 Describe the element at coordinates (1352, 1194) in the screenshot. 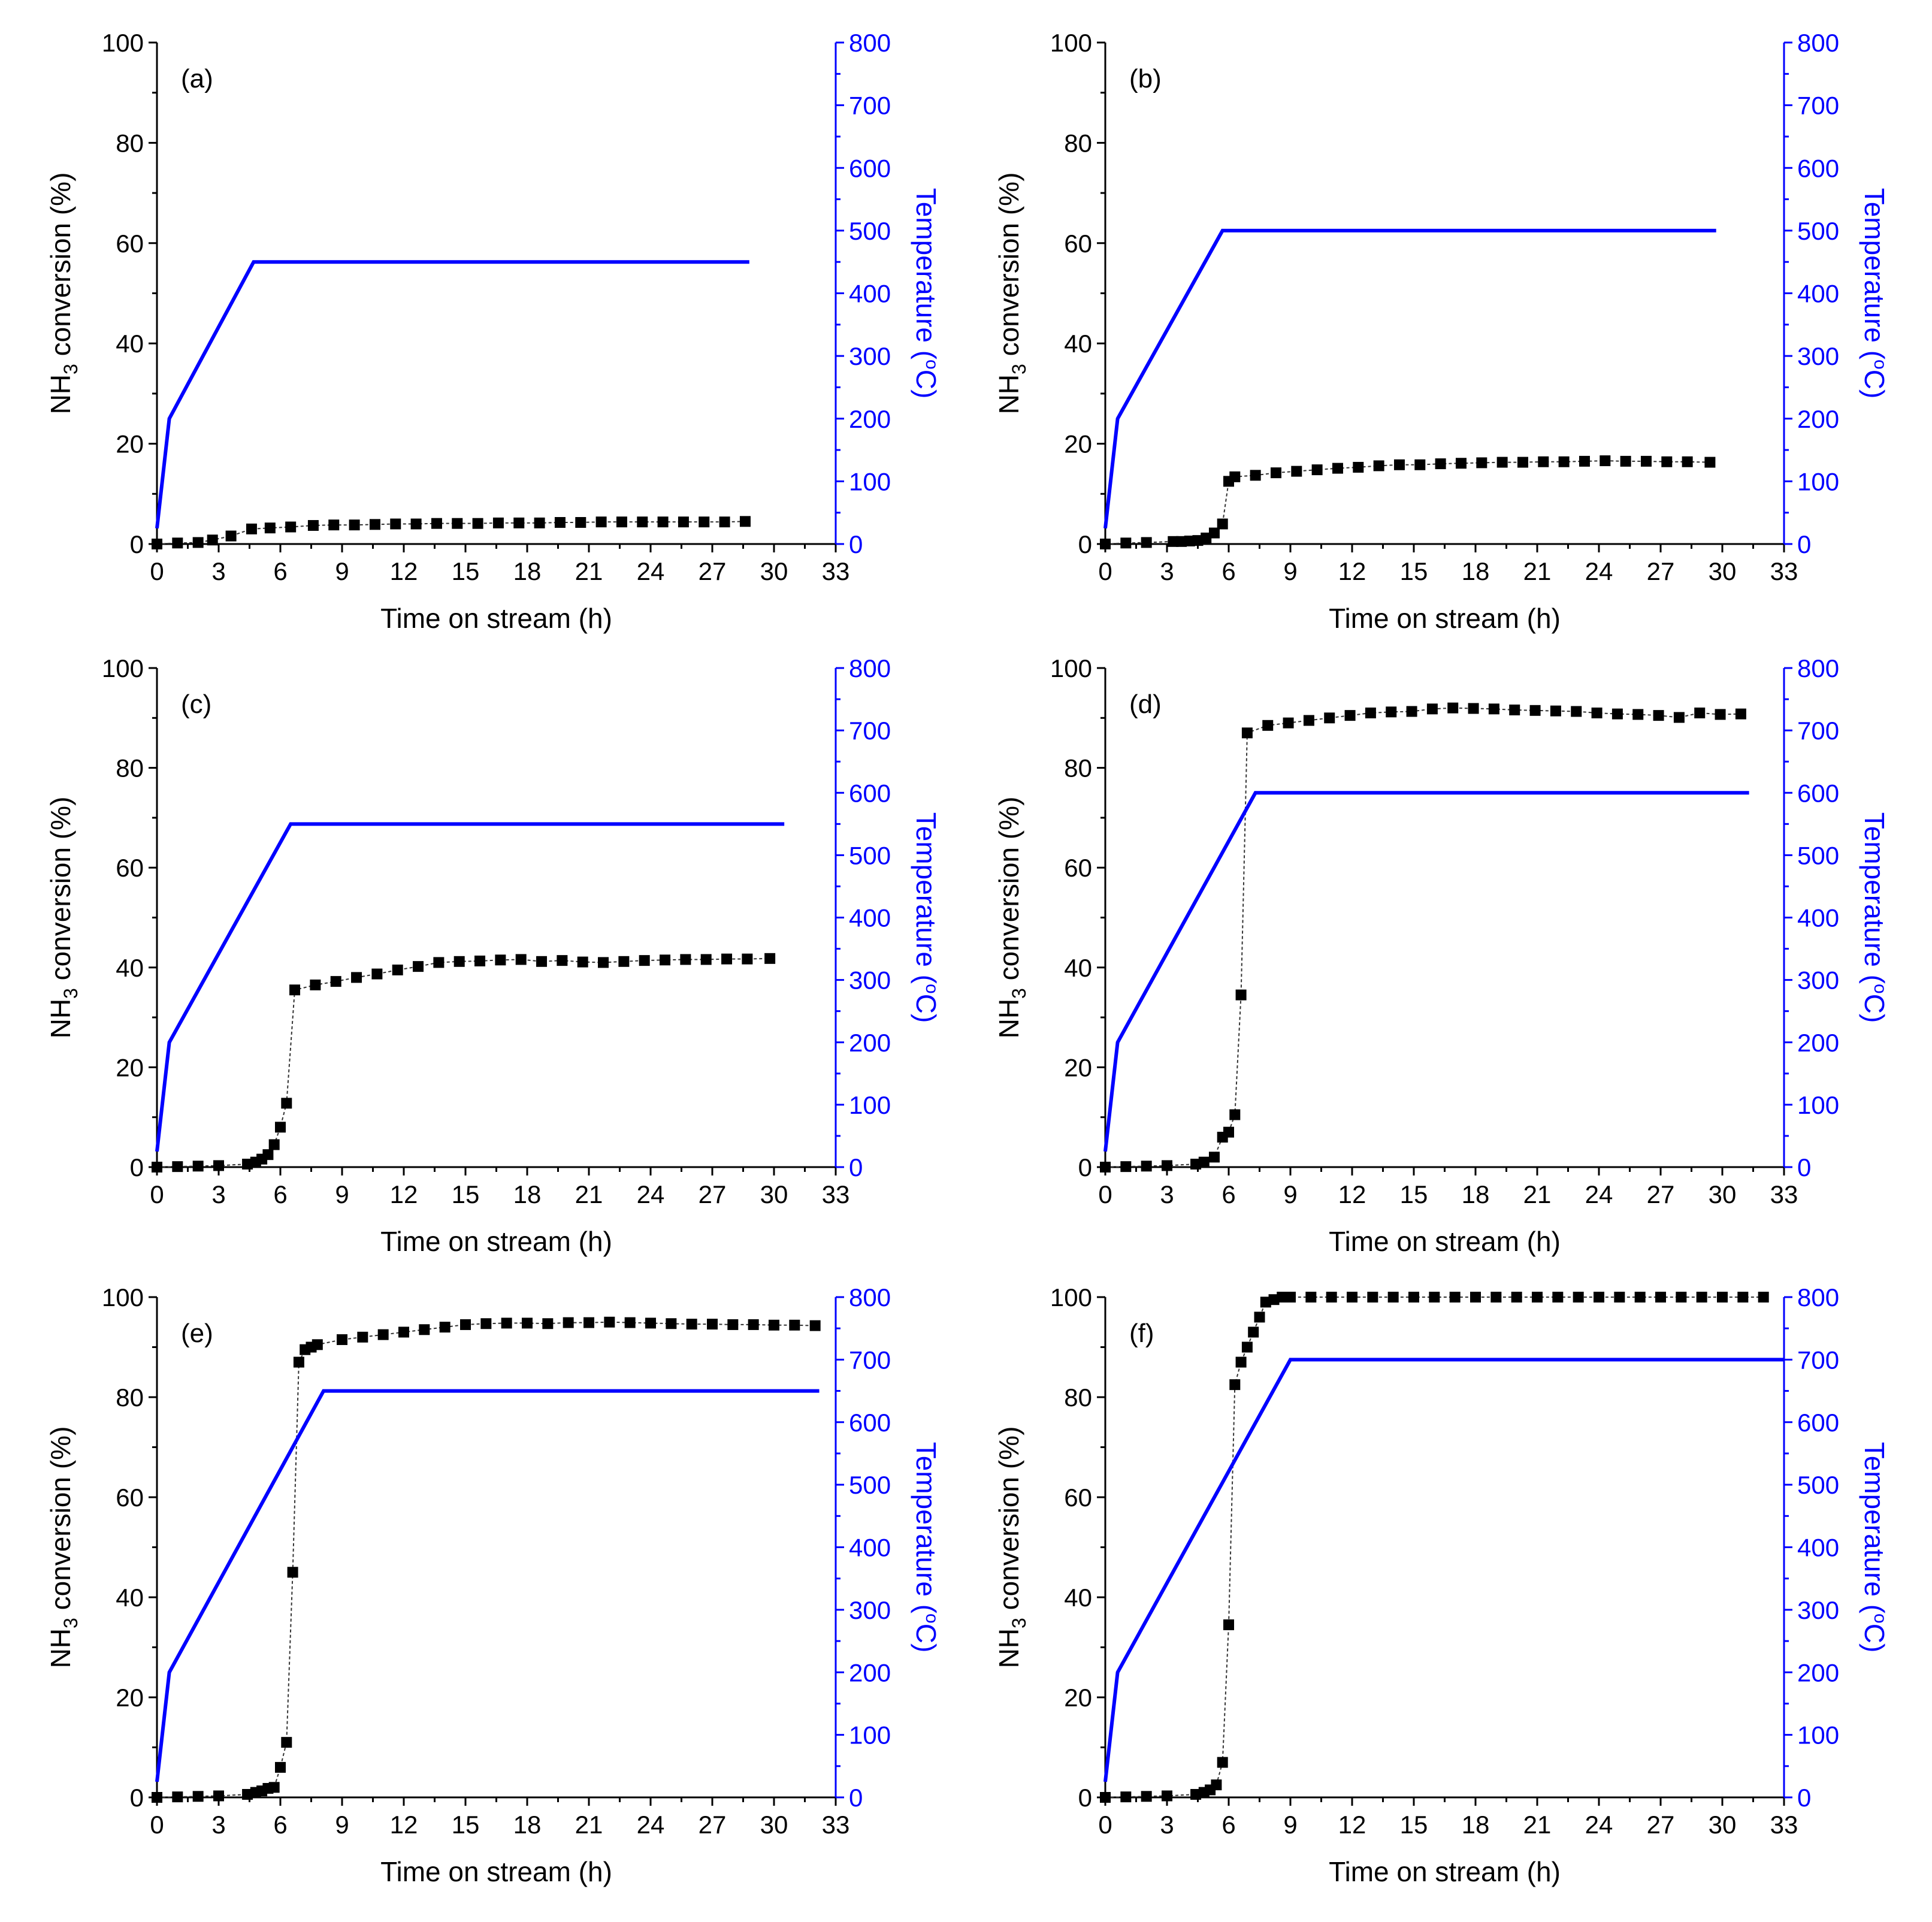

I see `x-tick-label: 12` at that location.